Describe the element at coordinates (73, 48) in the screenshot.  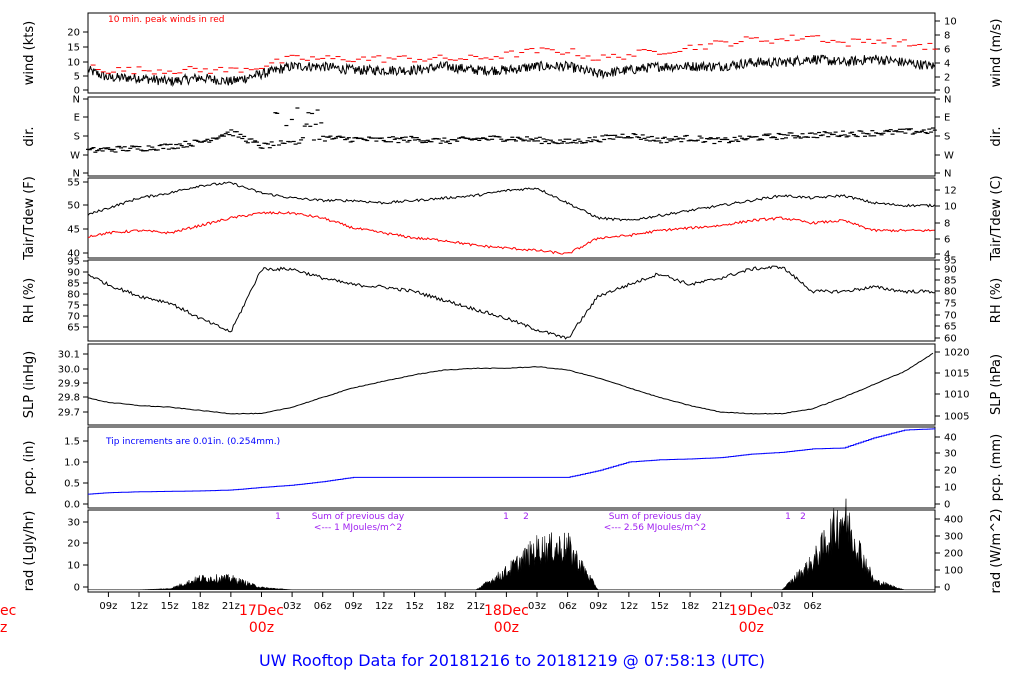
I see `wind-left-tick-label: 15` at that location.